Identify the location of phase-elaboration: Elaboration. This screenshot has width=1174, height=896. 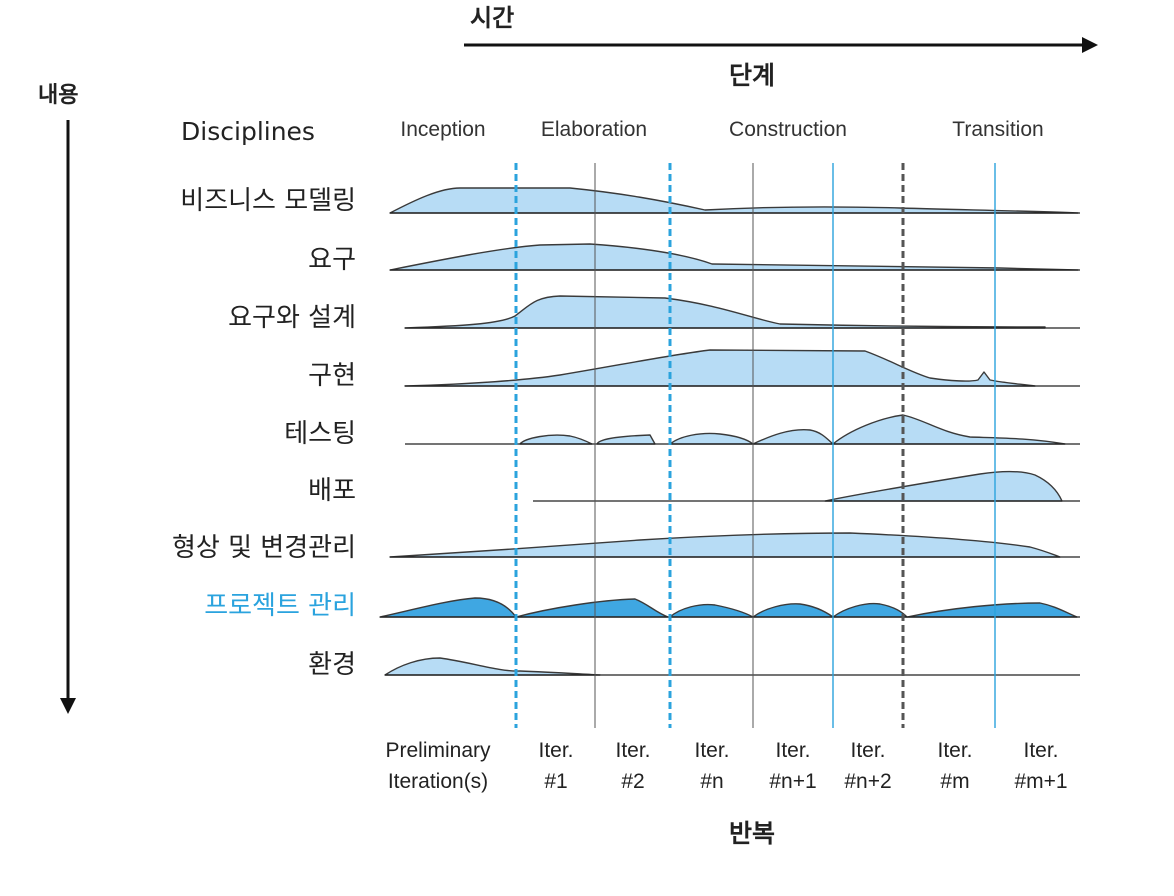
(594, 129).